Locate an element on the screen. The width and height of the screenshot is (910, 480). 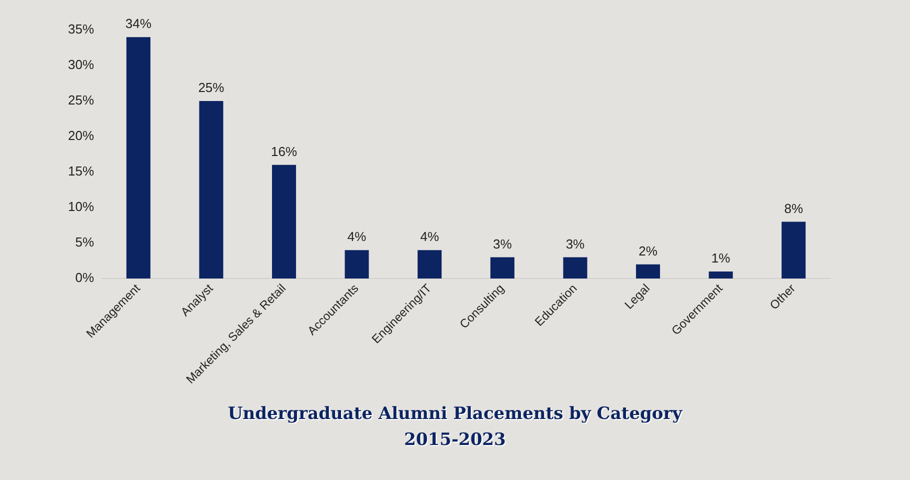
data-label: 25% is located at coordinates (211, 88).